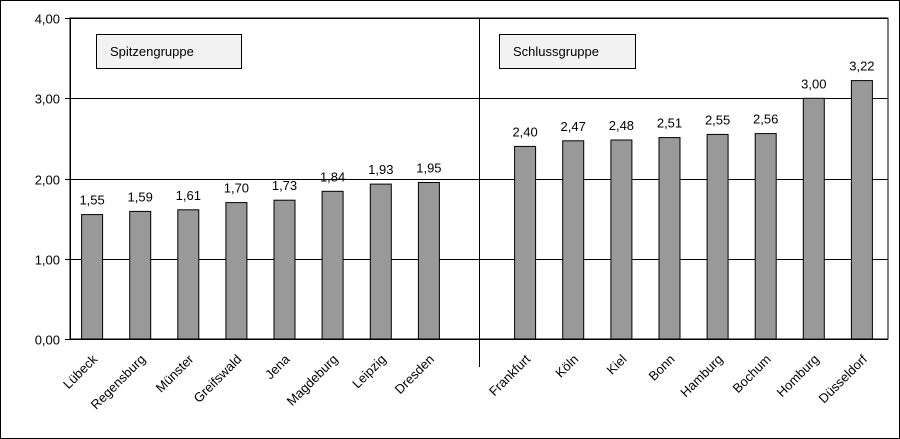  Describe the element at coordinates (669, 123) in the screenshot. I see `data-label: 2,51` at that location.